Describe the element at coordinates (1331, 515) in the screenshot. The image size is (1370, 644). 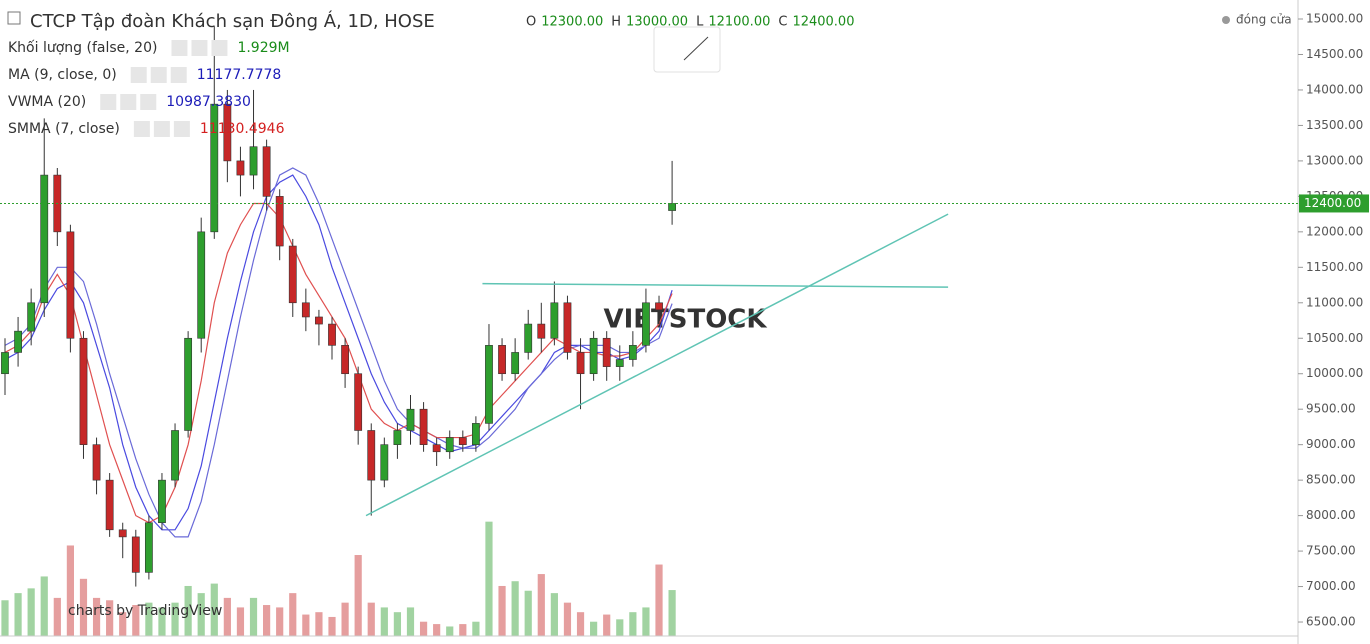
I see `y-tick-label: 8000.00` at that location.